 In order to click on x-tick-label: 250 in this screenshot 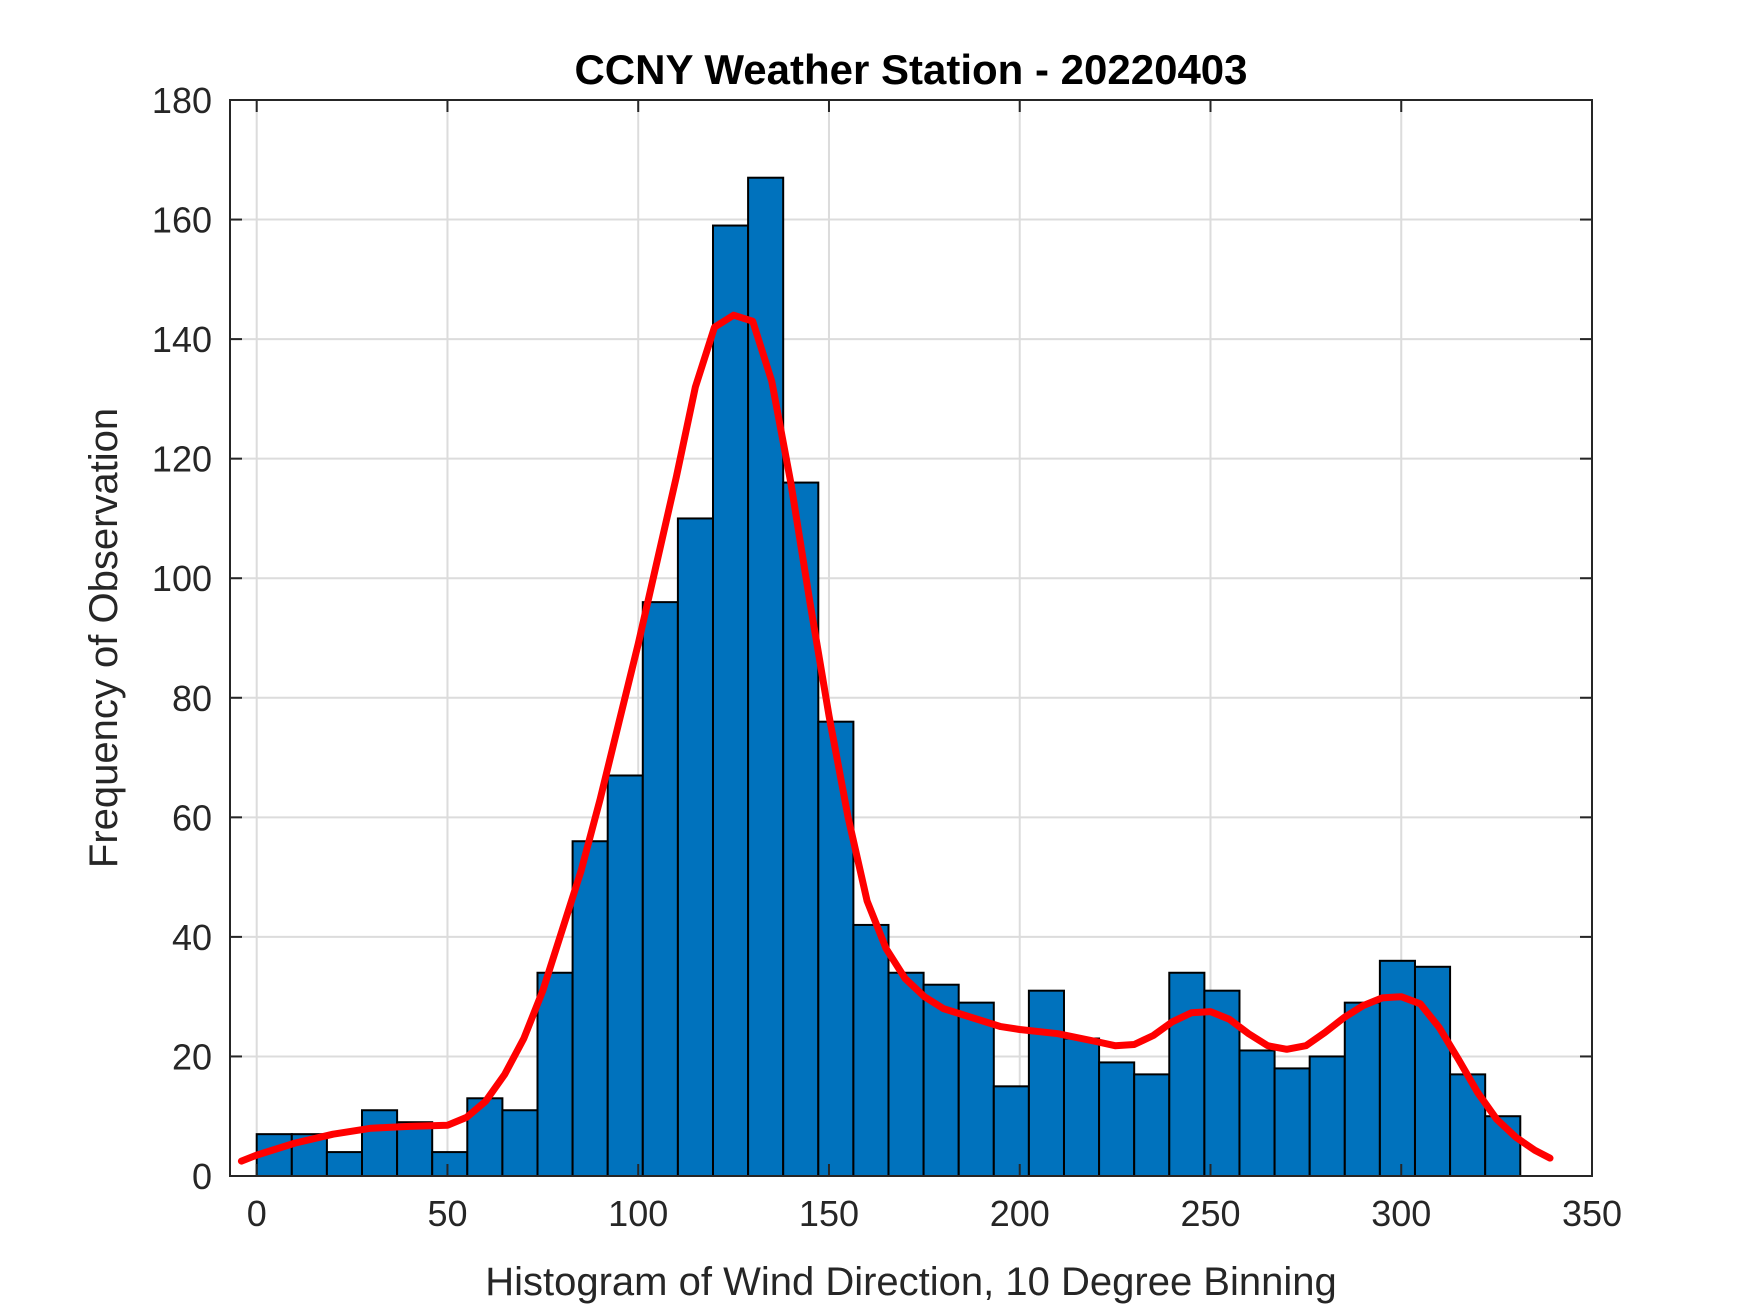, I will do `click(1210, 1213)`.